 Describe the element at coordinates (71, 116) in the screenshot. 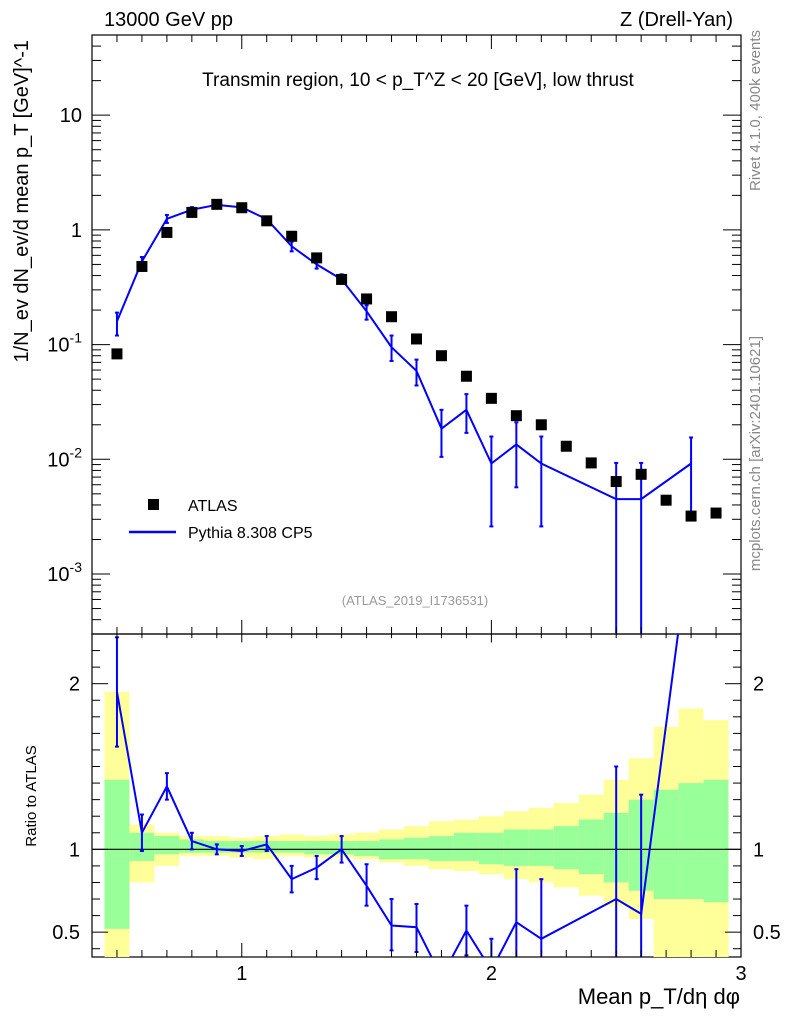

I see `y-tick-label: 10` at that location.